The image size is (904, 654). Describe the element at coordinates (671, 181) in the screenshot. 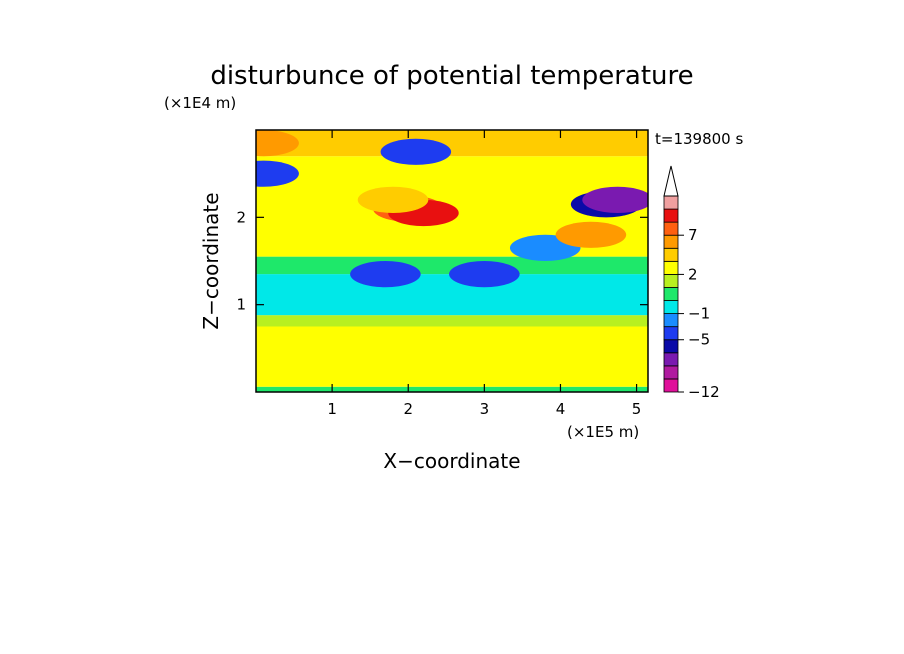

I see `colorbar-extension-arrow` at that location.